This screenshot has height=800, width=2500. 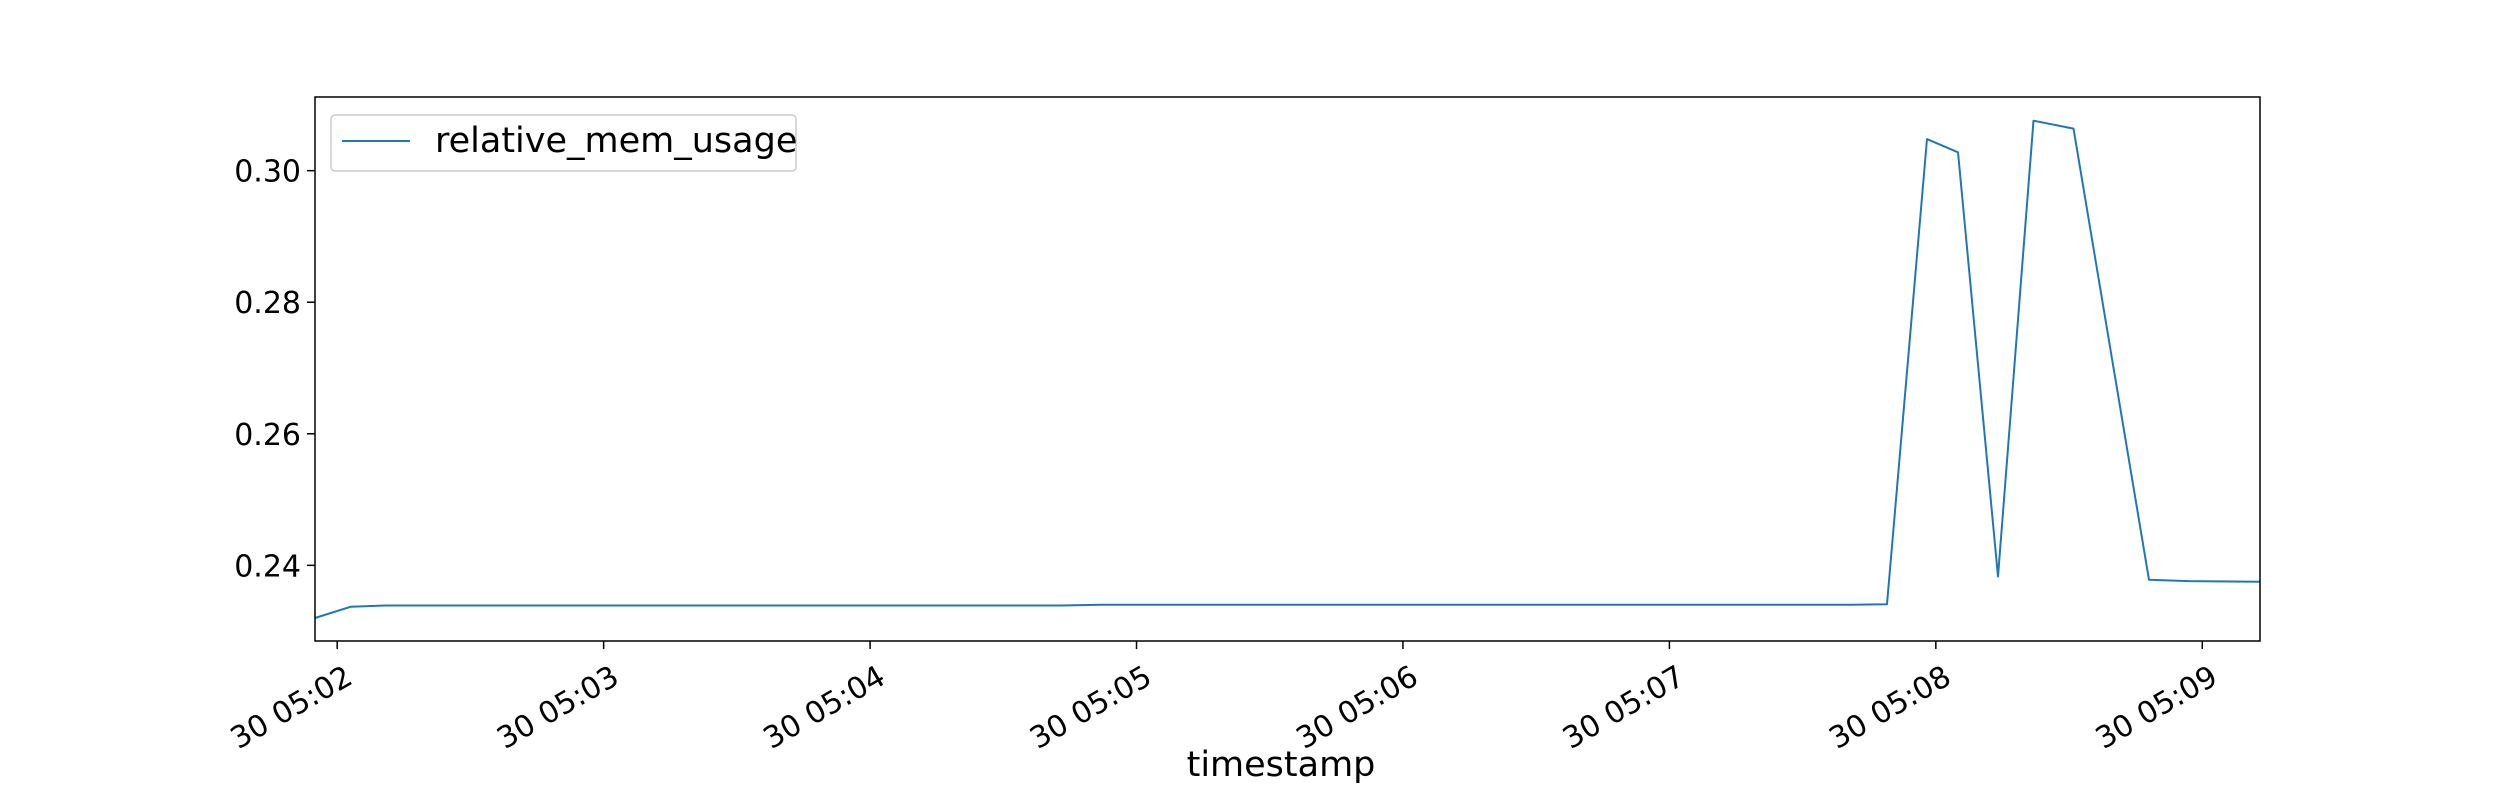 I want to click on x-tick-label: 30 05:04, so click(x=825, y=707).